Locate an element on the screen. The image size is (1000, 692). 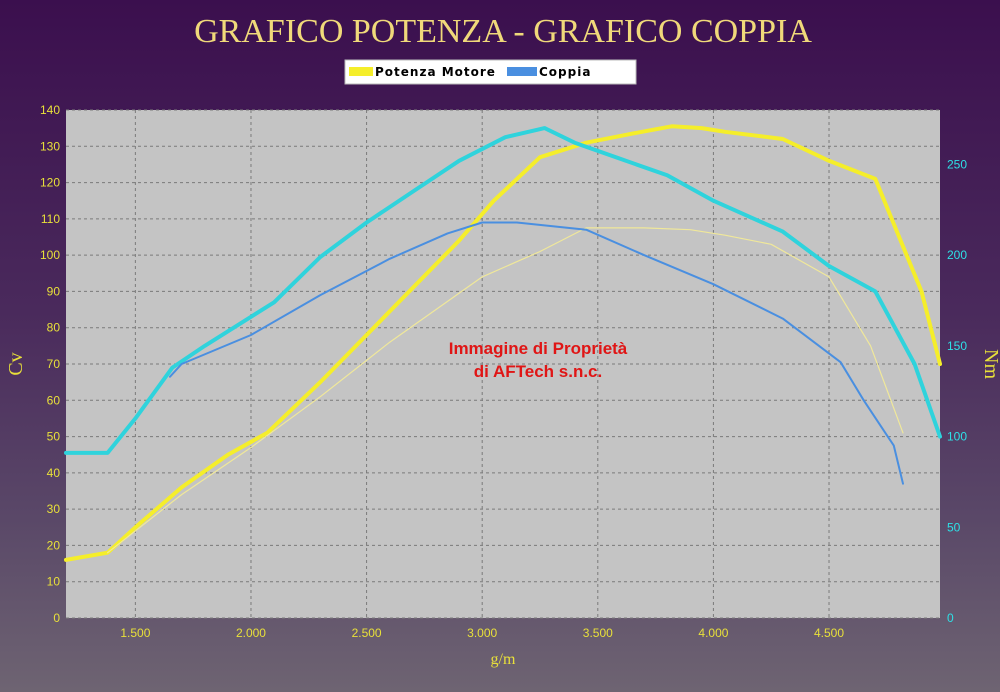
y-left-tick-label: 90 is located at coordinates (54, 291).